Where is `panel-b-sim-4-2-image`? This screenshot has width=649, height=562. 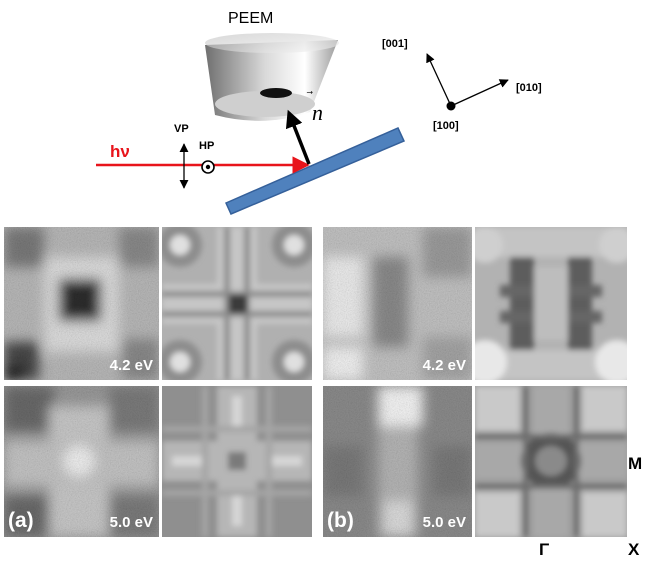 panel-b-sim-4-2-image is located at coordinates (551, 303).